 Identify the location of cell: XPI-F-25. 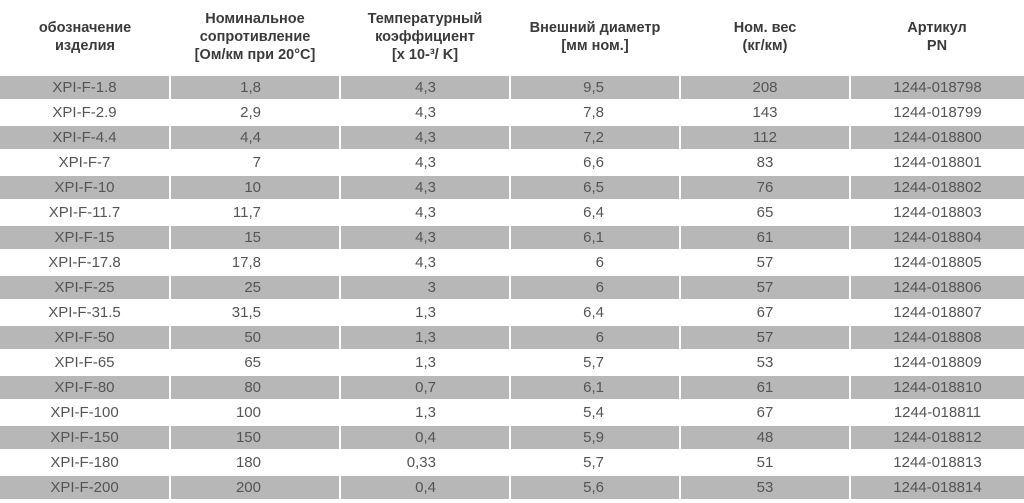
(85, 287).